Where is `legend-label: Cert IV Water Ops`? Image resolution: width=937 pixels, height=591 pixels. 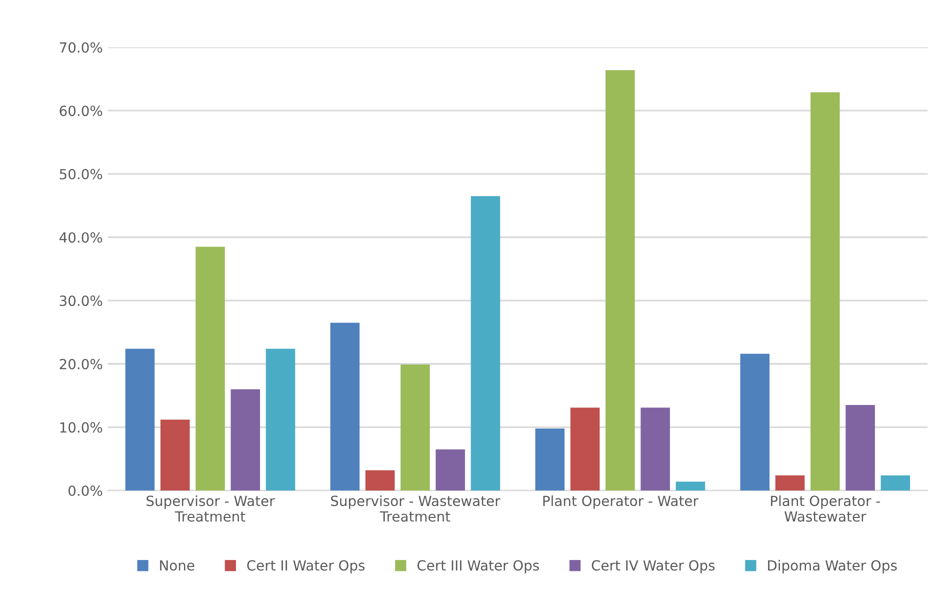
legend-label: Cert IV Water Ops is located at coordinates (653, 567).